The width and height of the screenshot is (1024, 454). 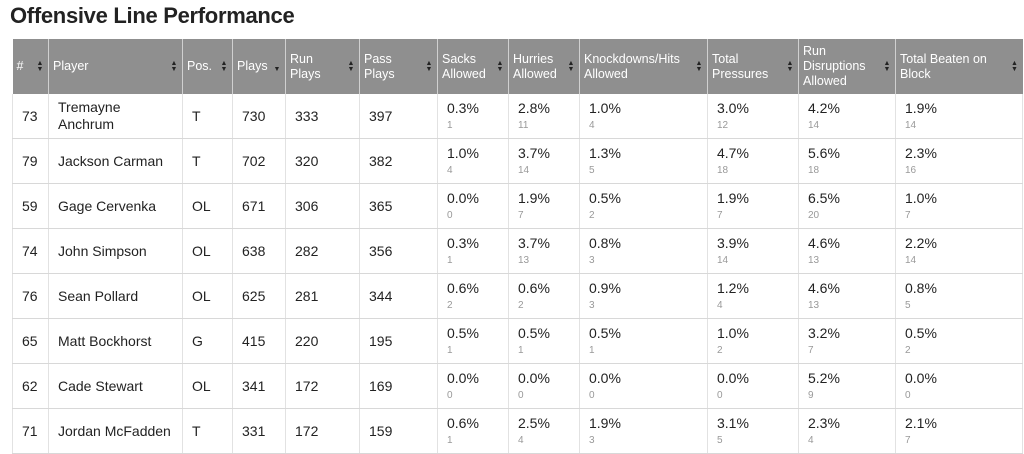 What do you see at coordinates (605, 153) in the screenshot?
I see `cell-percentage: 1.3%` at bounding box center [605, 153].